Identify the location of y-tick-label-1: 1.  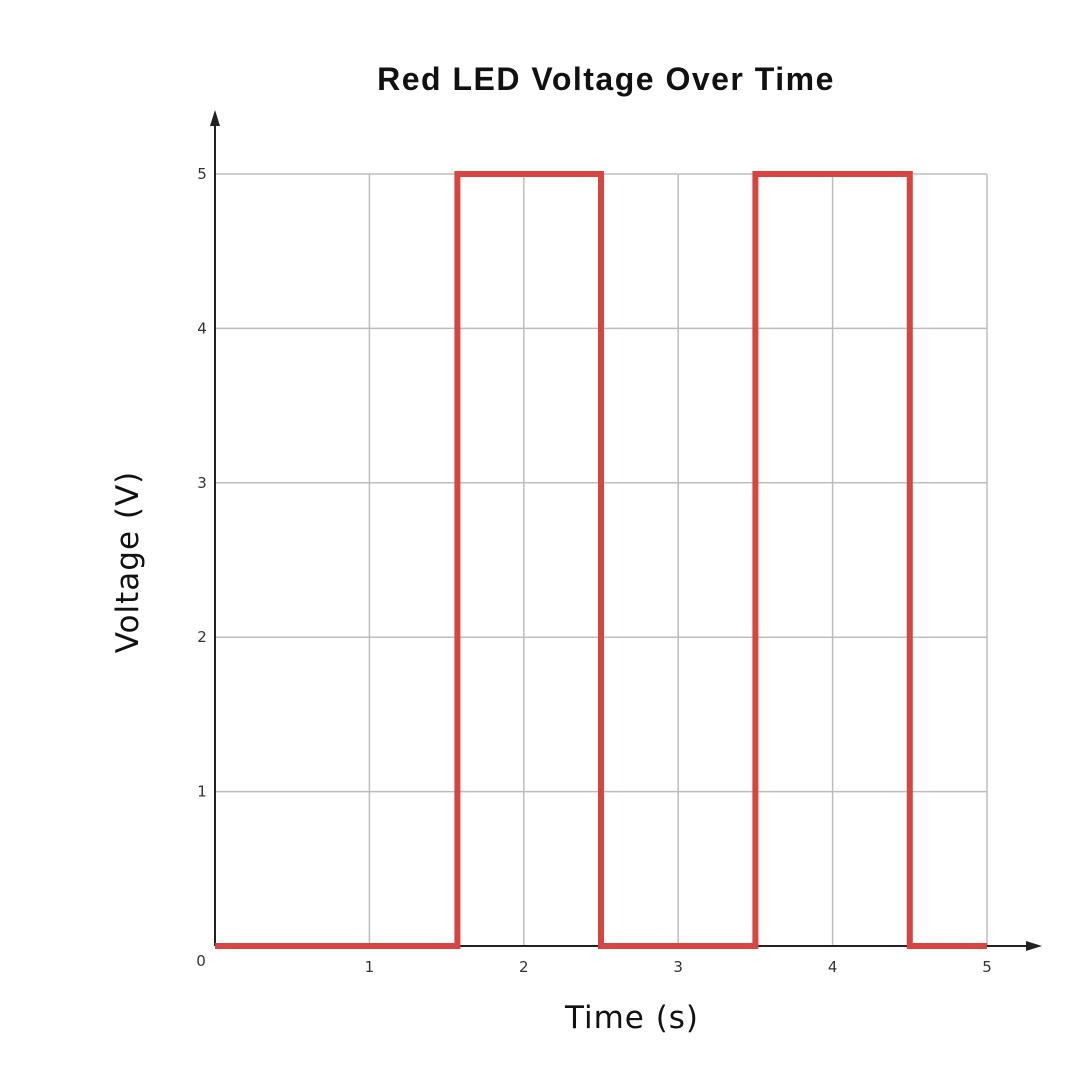
(202, 792).